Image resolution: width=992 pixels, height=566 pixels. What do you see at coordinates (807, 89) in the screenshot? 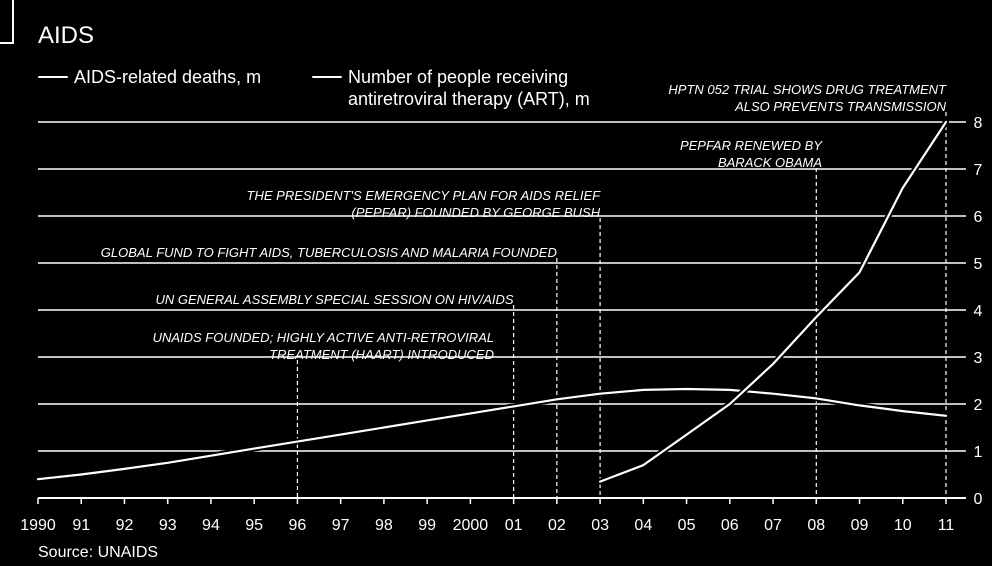
I see `event-label-2011-line-0: HPTN 052 TRIAL SHOWS DRUG TREATMENT` at bounding box center [807, 89].